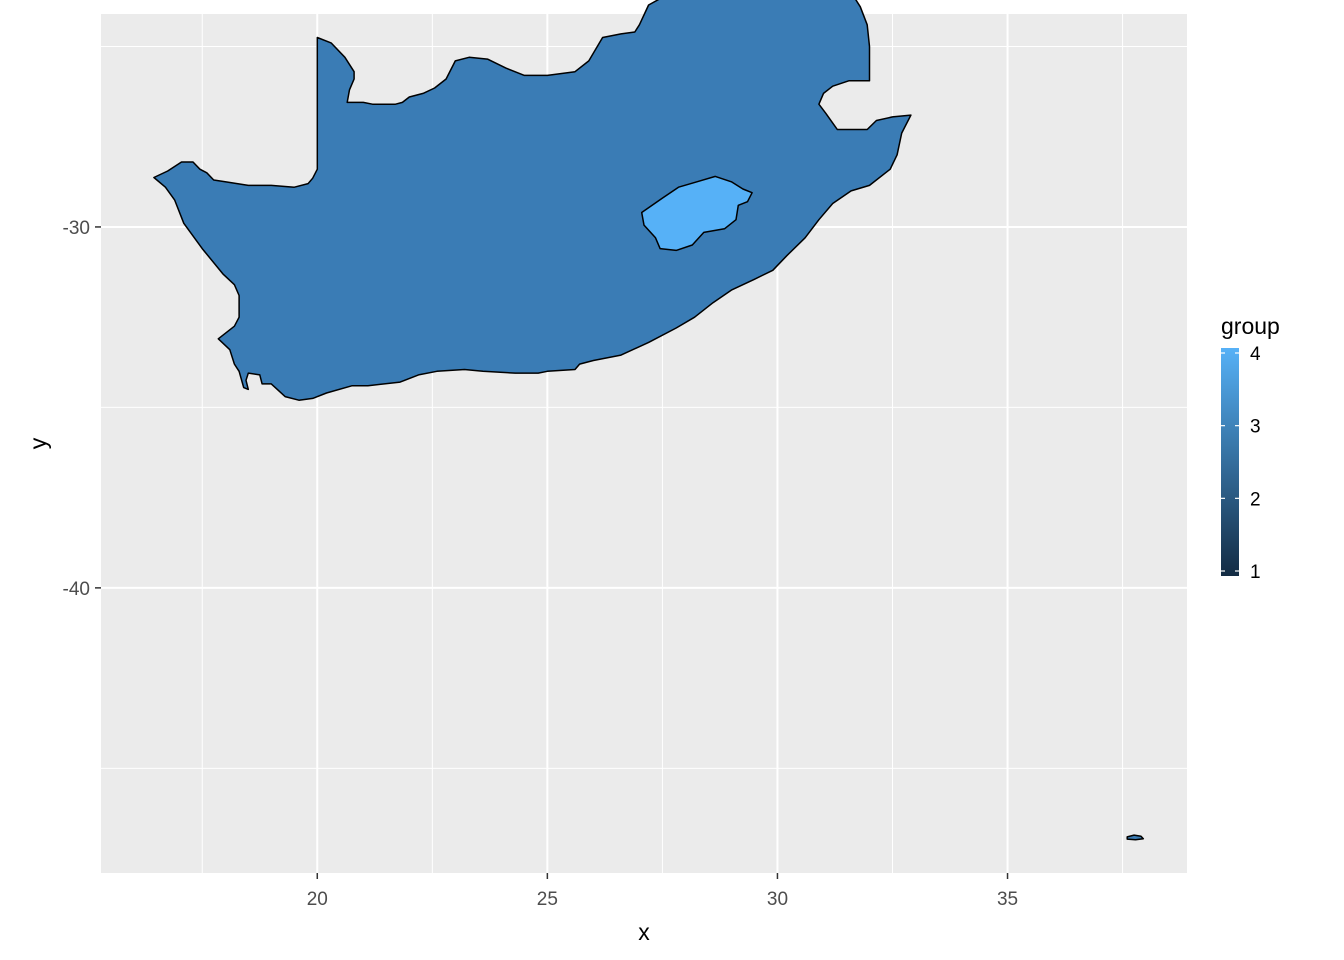 This screenshot has height=960, width=1344. What do you see at coordinates (1255, 427) in the screenshot?
I see `legend-tick-label: 3` at bounding box center [1255, 427].